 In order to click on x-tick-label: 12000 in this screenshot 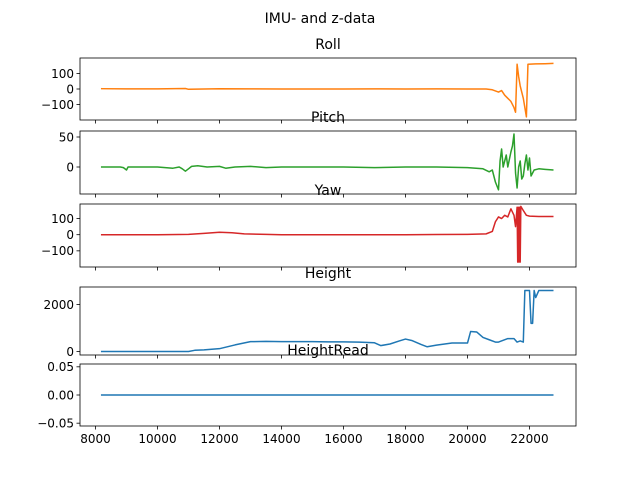, I will do `click(219, 439)`.